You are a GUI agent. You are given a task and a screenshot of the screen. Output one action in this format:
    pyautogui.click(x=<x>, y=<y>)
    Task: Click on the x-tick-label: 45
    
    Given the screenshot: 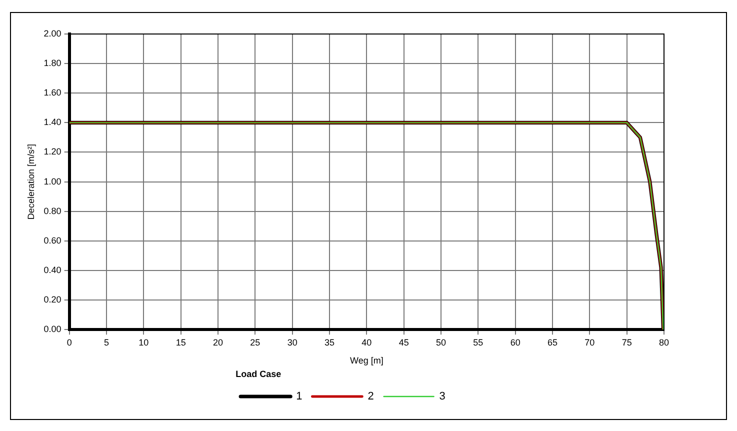 What is the action you would take?
    pyautogui.click(x=403, y=342)
    